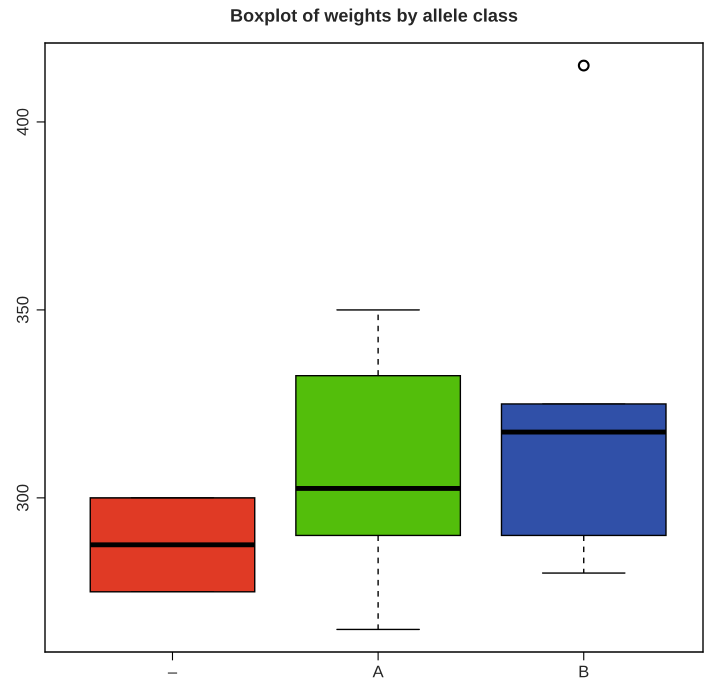  What do you see at coordinates (22, 498) in the screenshot?
I see `y-tick-label: 300` at bounding box center [22, 498].